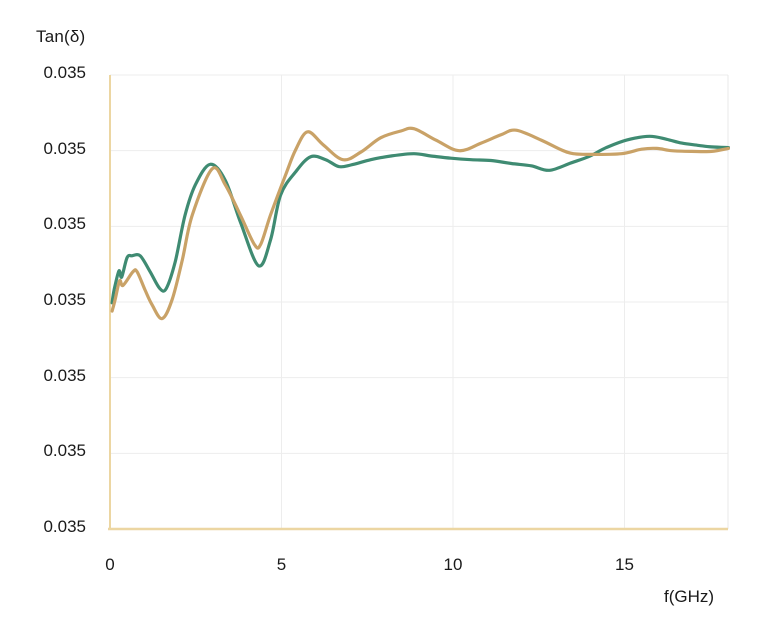 Image resolution: width=759 pixels, height=640 pixels. I want to click on x-axis-label: f(GHz), so click(689, 596).